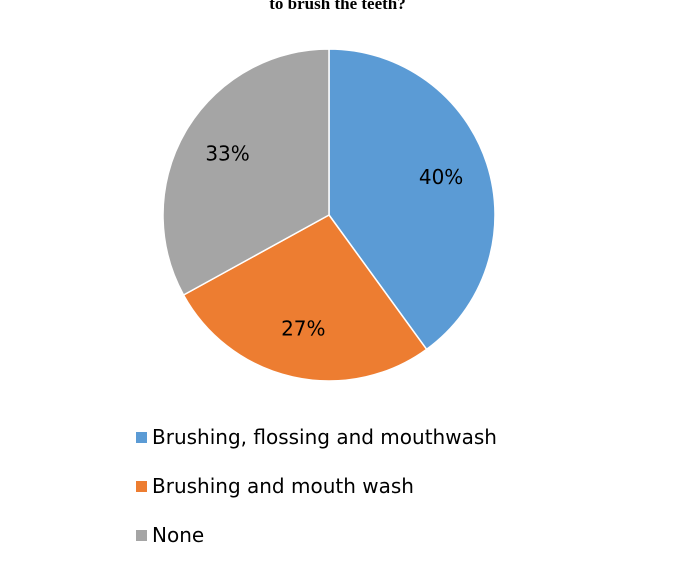 The image size is (675, 567). I want to click on legend-swatch-none, so click(141, 535).